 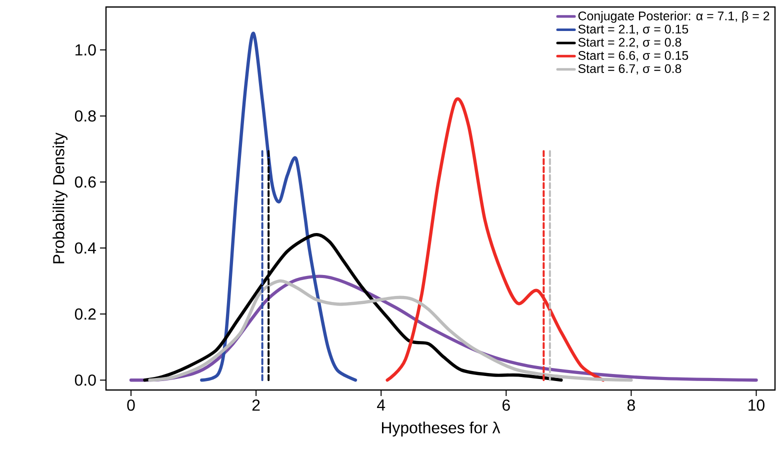 I want to click on y-tick-label: 0.8, so click(x=85, y=116).